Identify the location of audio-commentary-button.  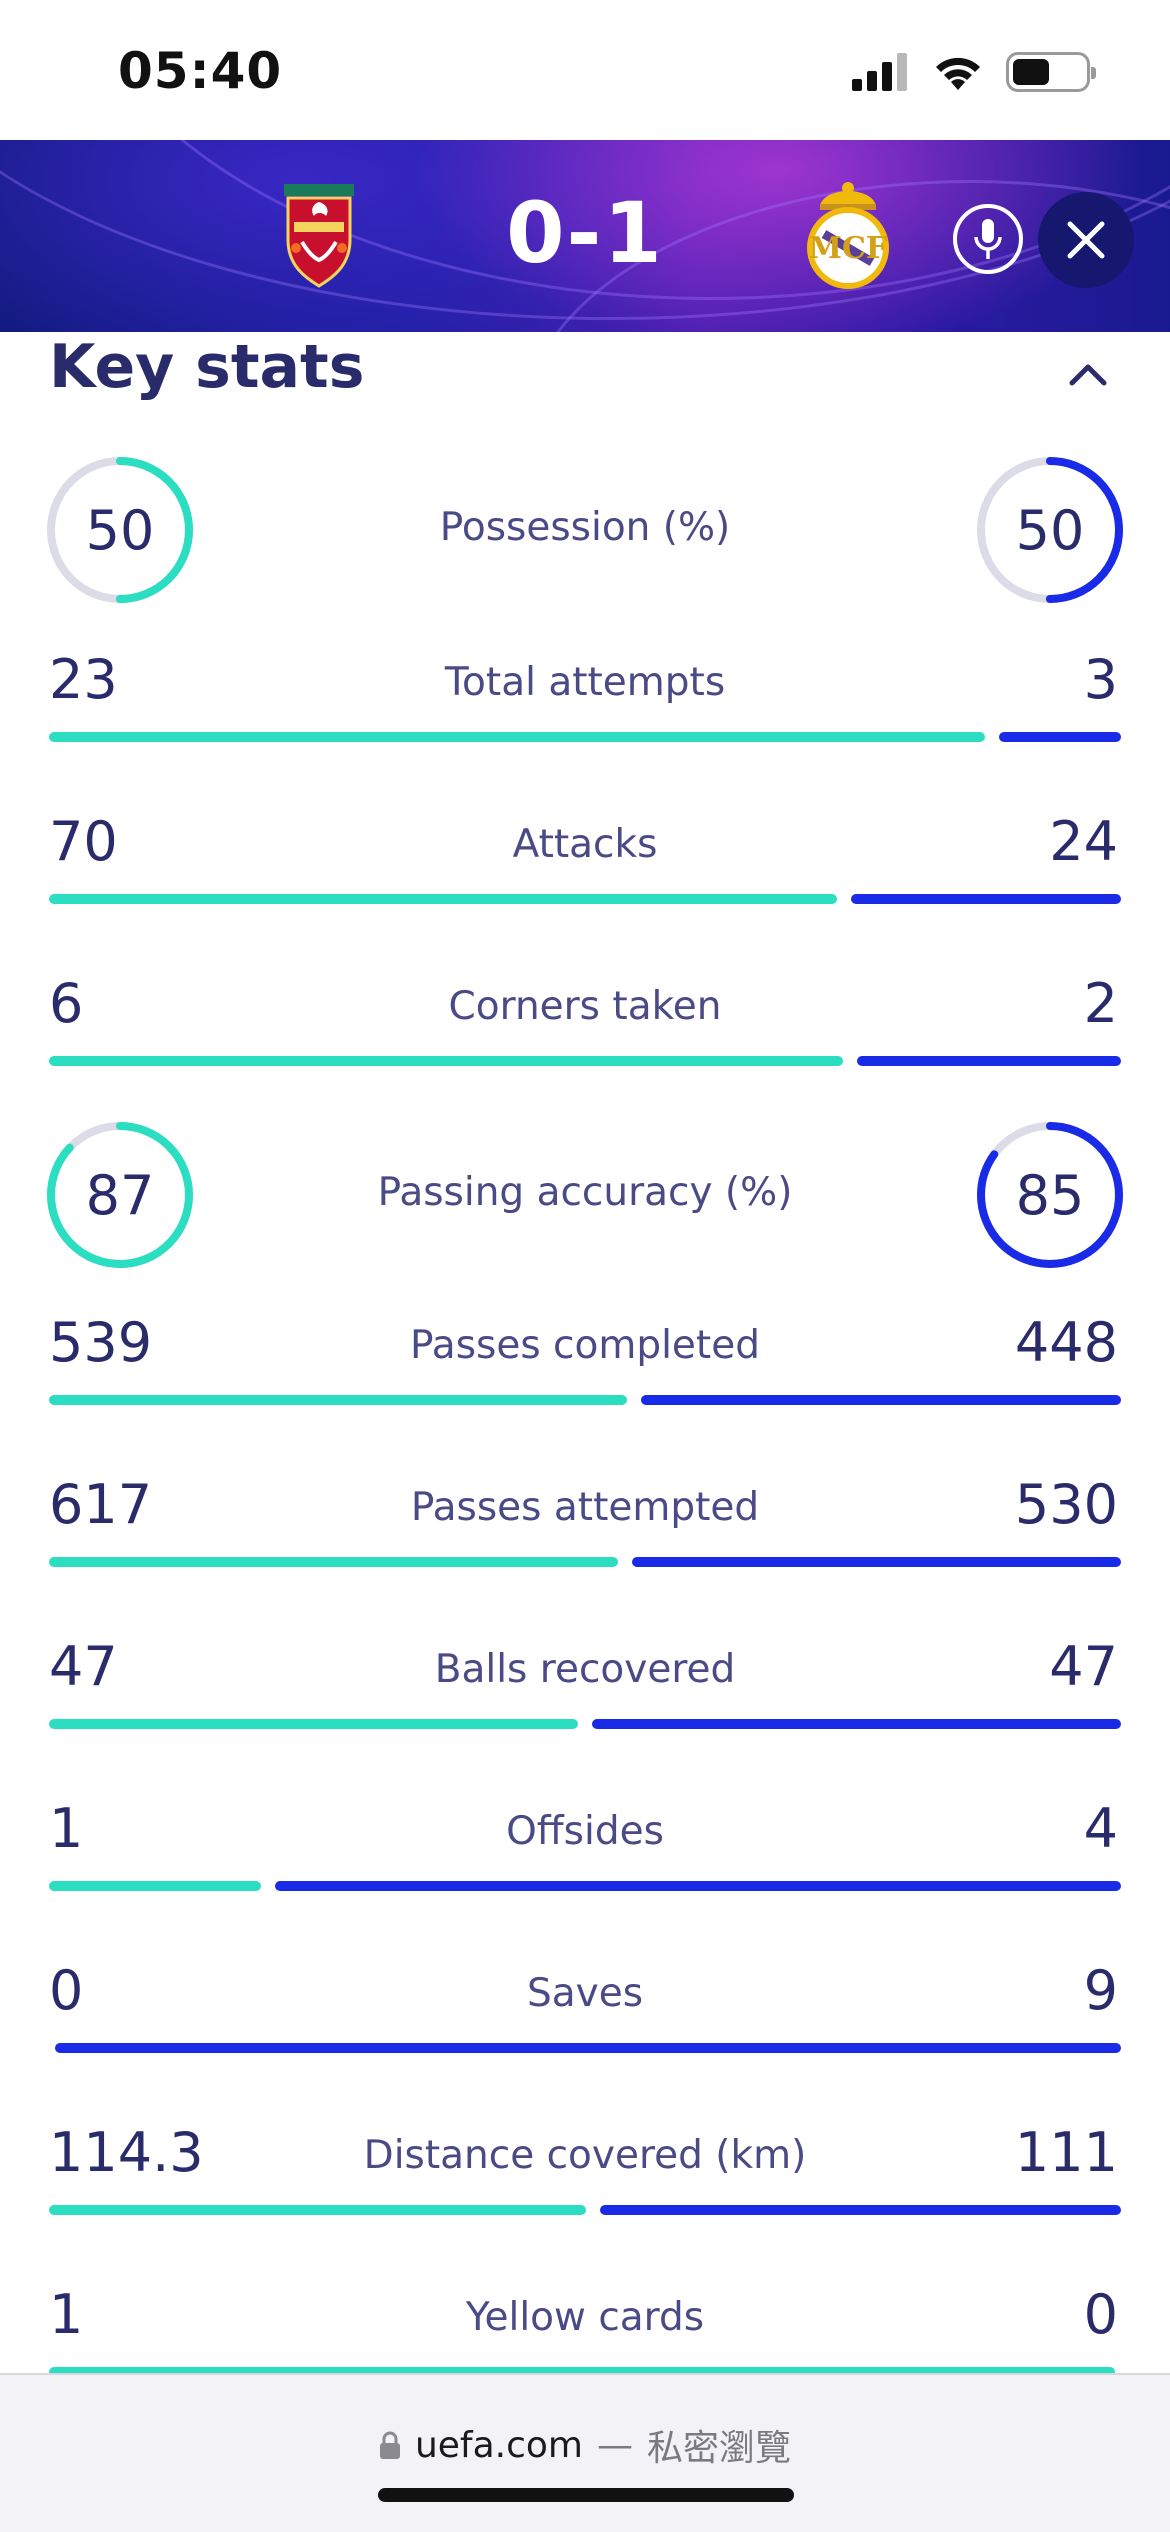
(988, 239).